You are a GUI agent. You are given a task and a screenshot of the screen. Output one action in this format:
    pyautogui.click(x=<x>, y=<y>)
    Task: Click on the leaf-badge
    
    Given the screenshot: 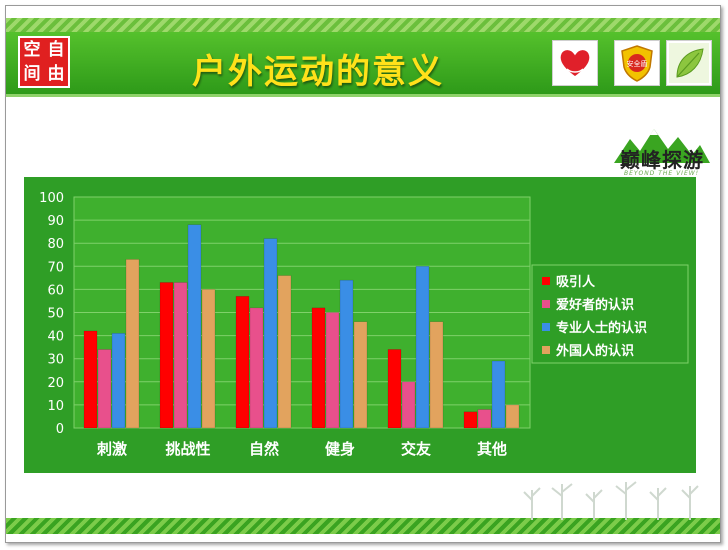 What is the action you would take?
    pyautogui.click(x=689, y=63)
    